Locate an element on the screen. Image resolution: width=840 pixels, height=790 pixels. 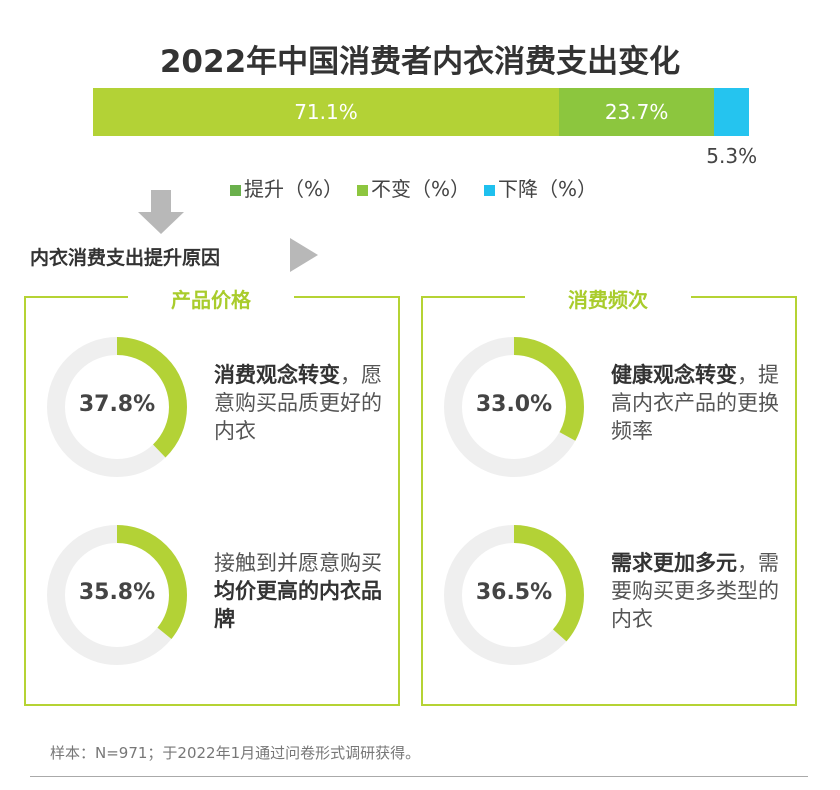
legend-item: 不变（%） is located at coordinates (413, 187).